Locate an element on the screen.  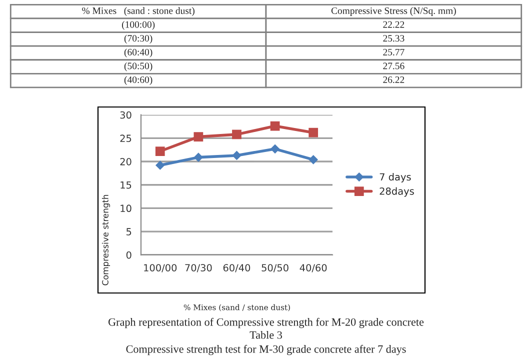
text: % Mixes (sand : stone dust) is located at coordinates (138, 11).